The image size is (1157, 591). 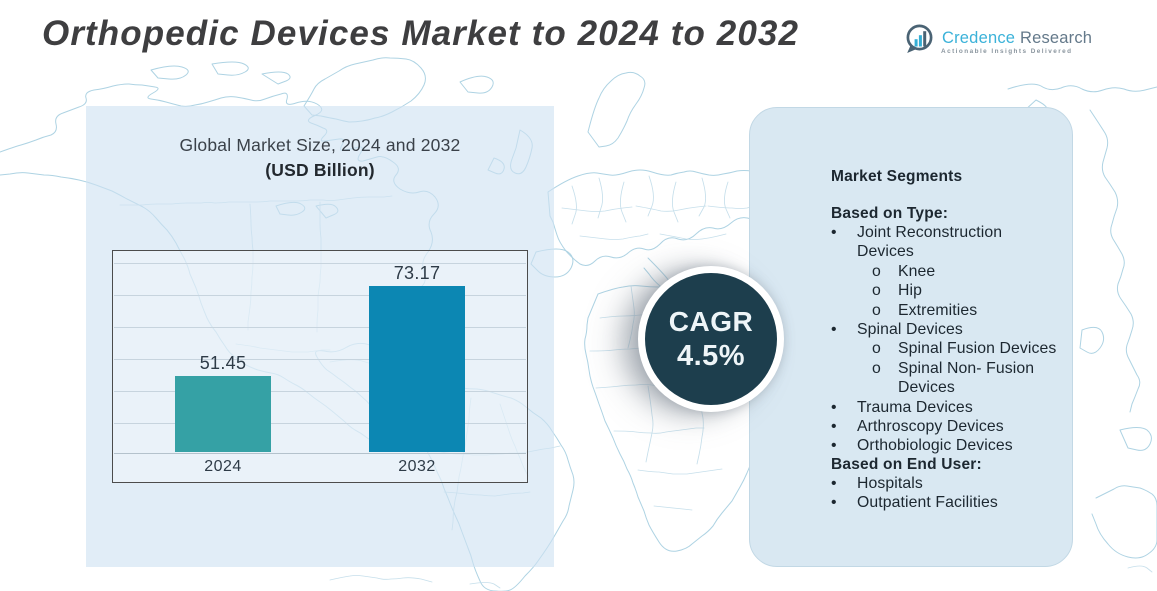 I want to click on segments-group-type-heading: Based on Type:, so click(x=890, y=213).